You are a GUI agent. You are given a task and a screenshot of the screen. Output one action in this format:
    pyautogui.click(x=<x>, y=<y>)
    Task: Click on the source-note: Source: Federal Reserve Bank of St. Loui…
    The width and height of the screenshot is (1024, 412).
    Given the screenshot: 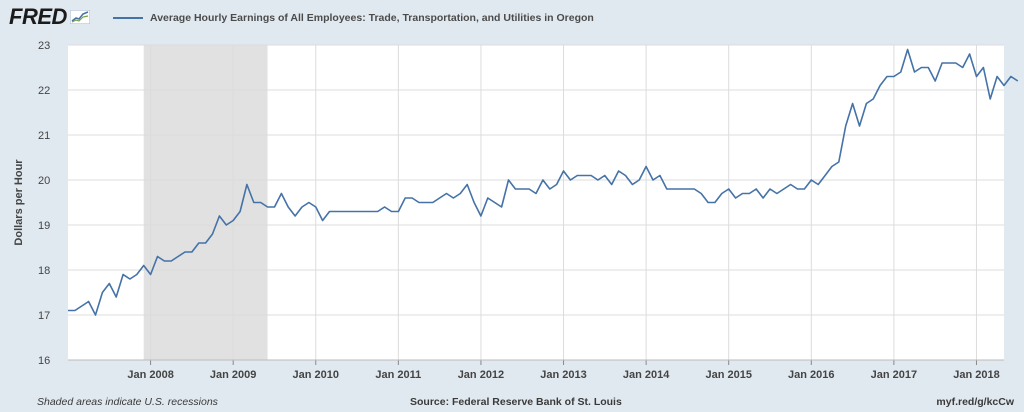 What is the action you would take?
    pyautogui.click(x=516, y=402)
    